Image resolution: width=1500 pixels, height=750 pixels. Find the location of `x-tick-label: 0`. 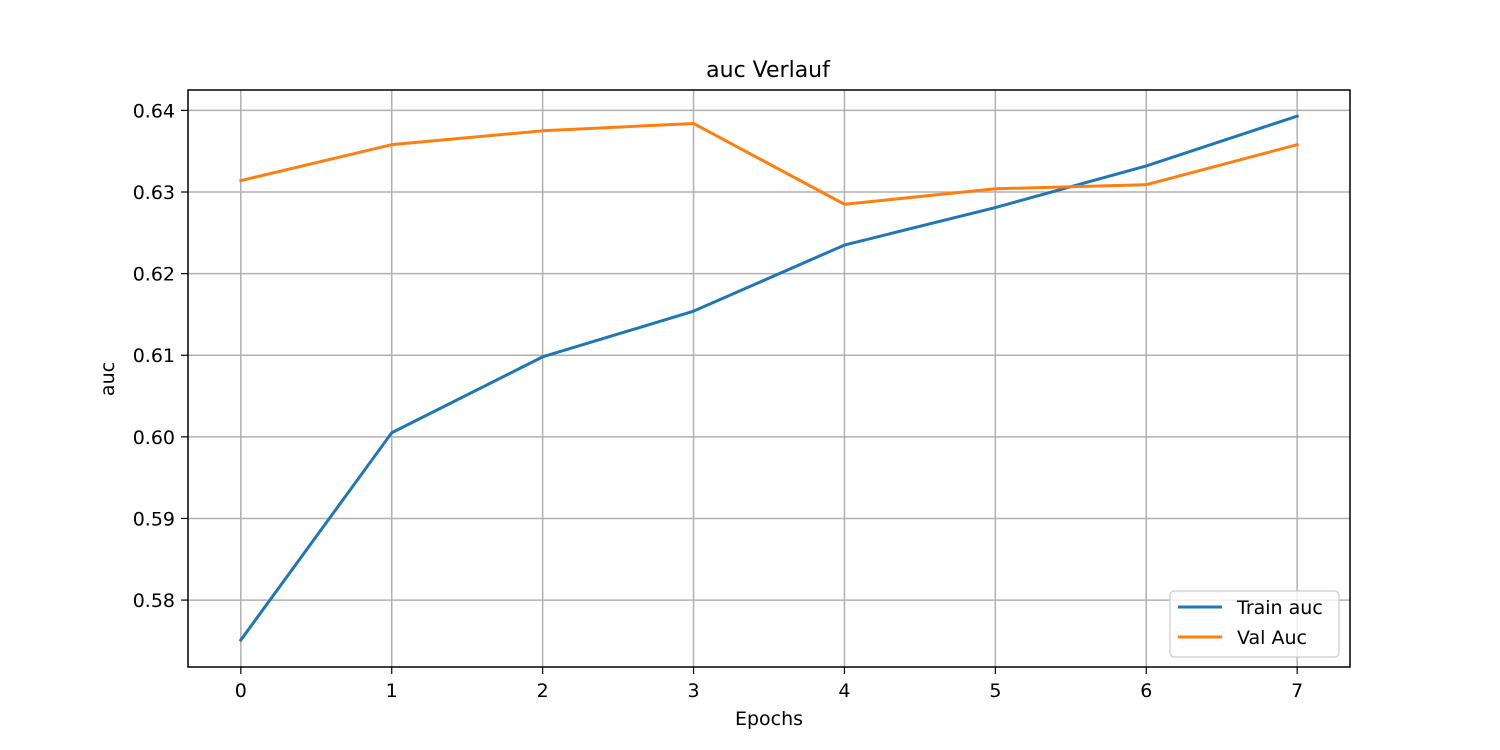

x-tick-label: 0 is located at coordinates (241, 691).